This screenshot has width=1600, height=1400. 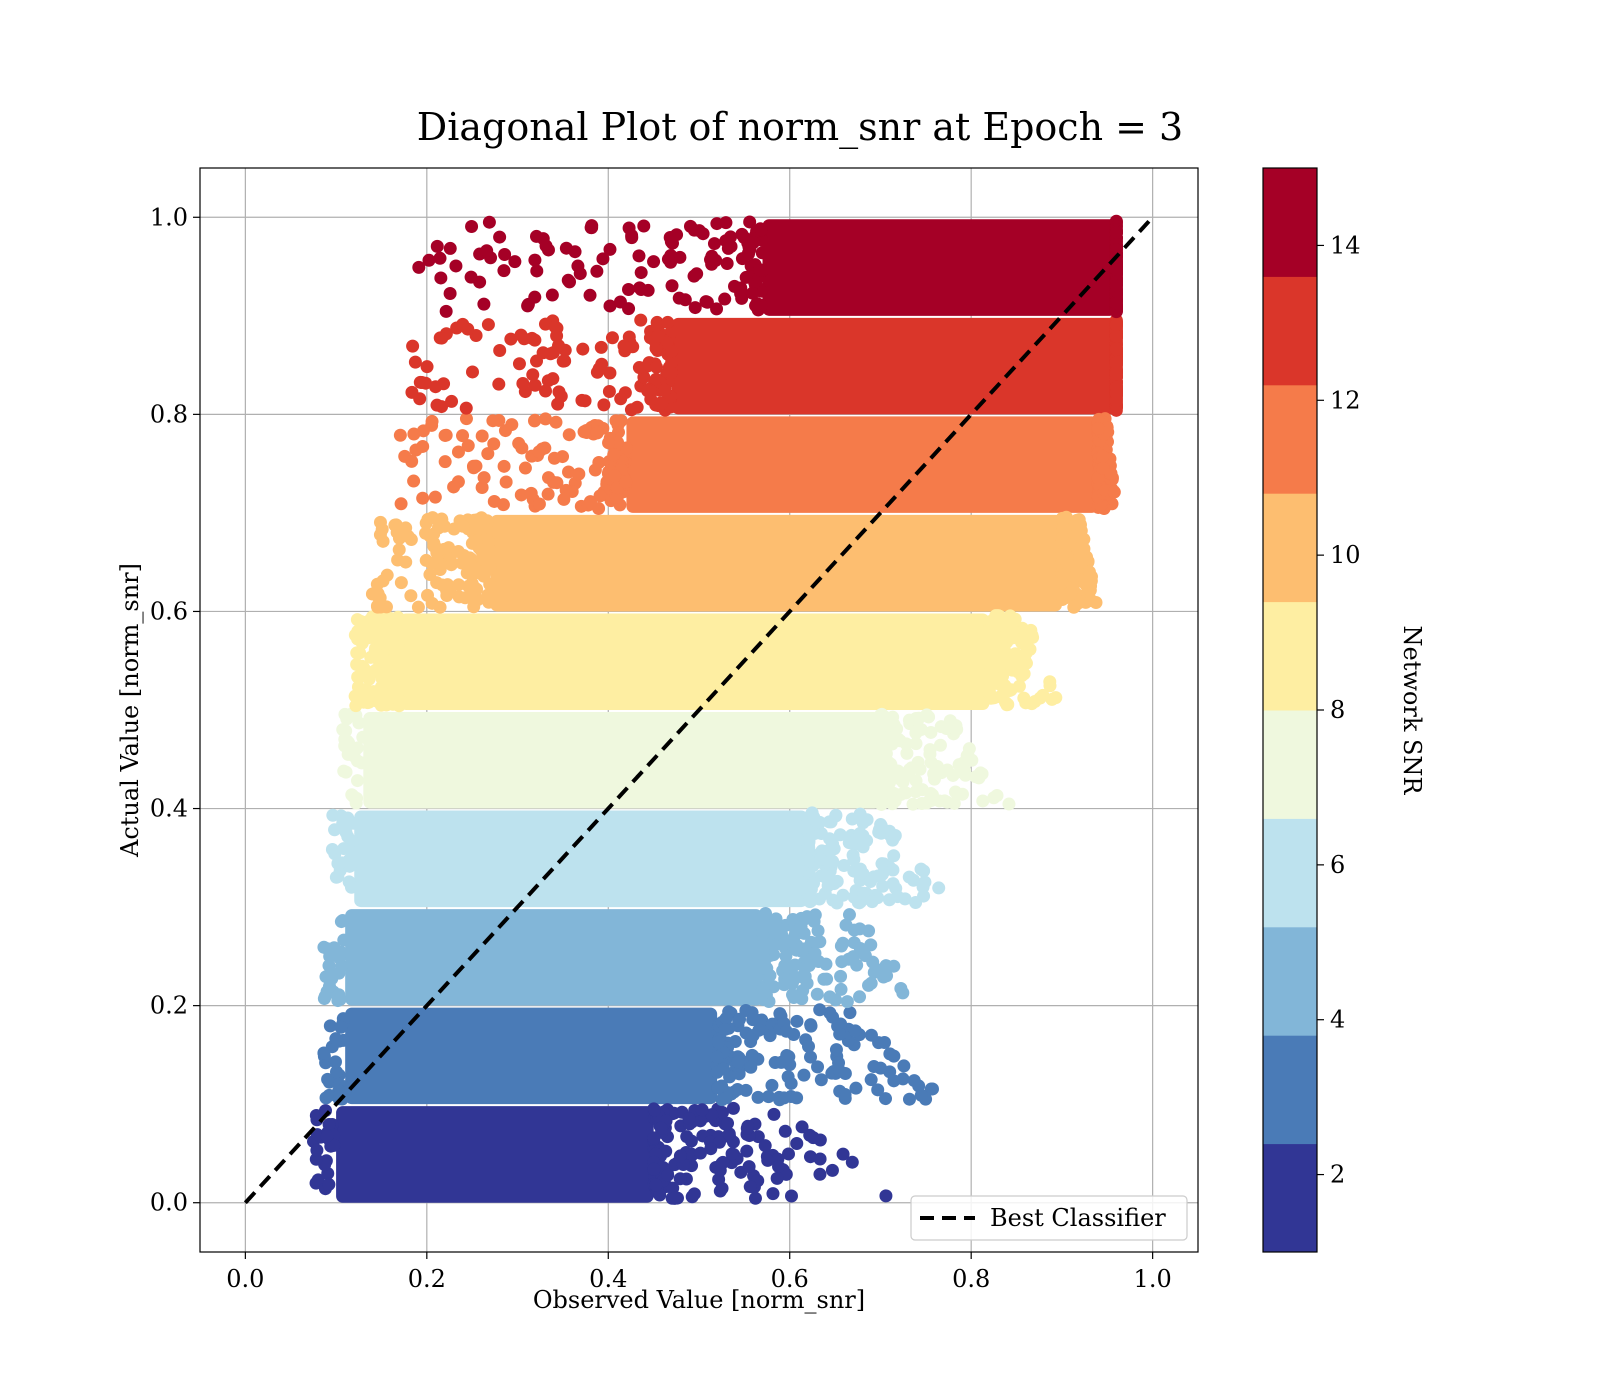 What do you see at coordinates (1345, 555) in the screenshot?
I see `colorbar-tick-label: 10` at bounding box center [1345, 555].